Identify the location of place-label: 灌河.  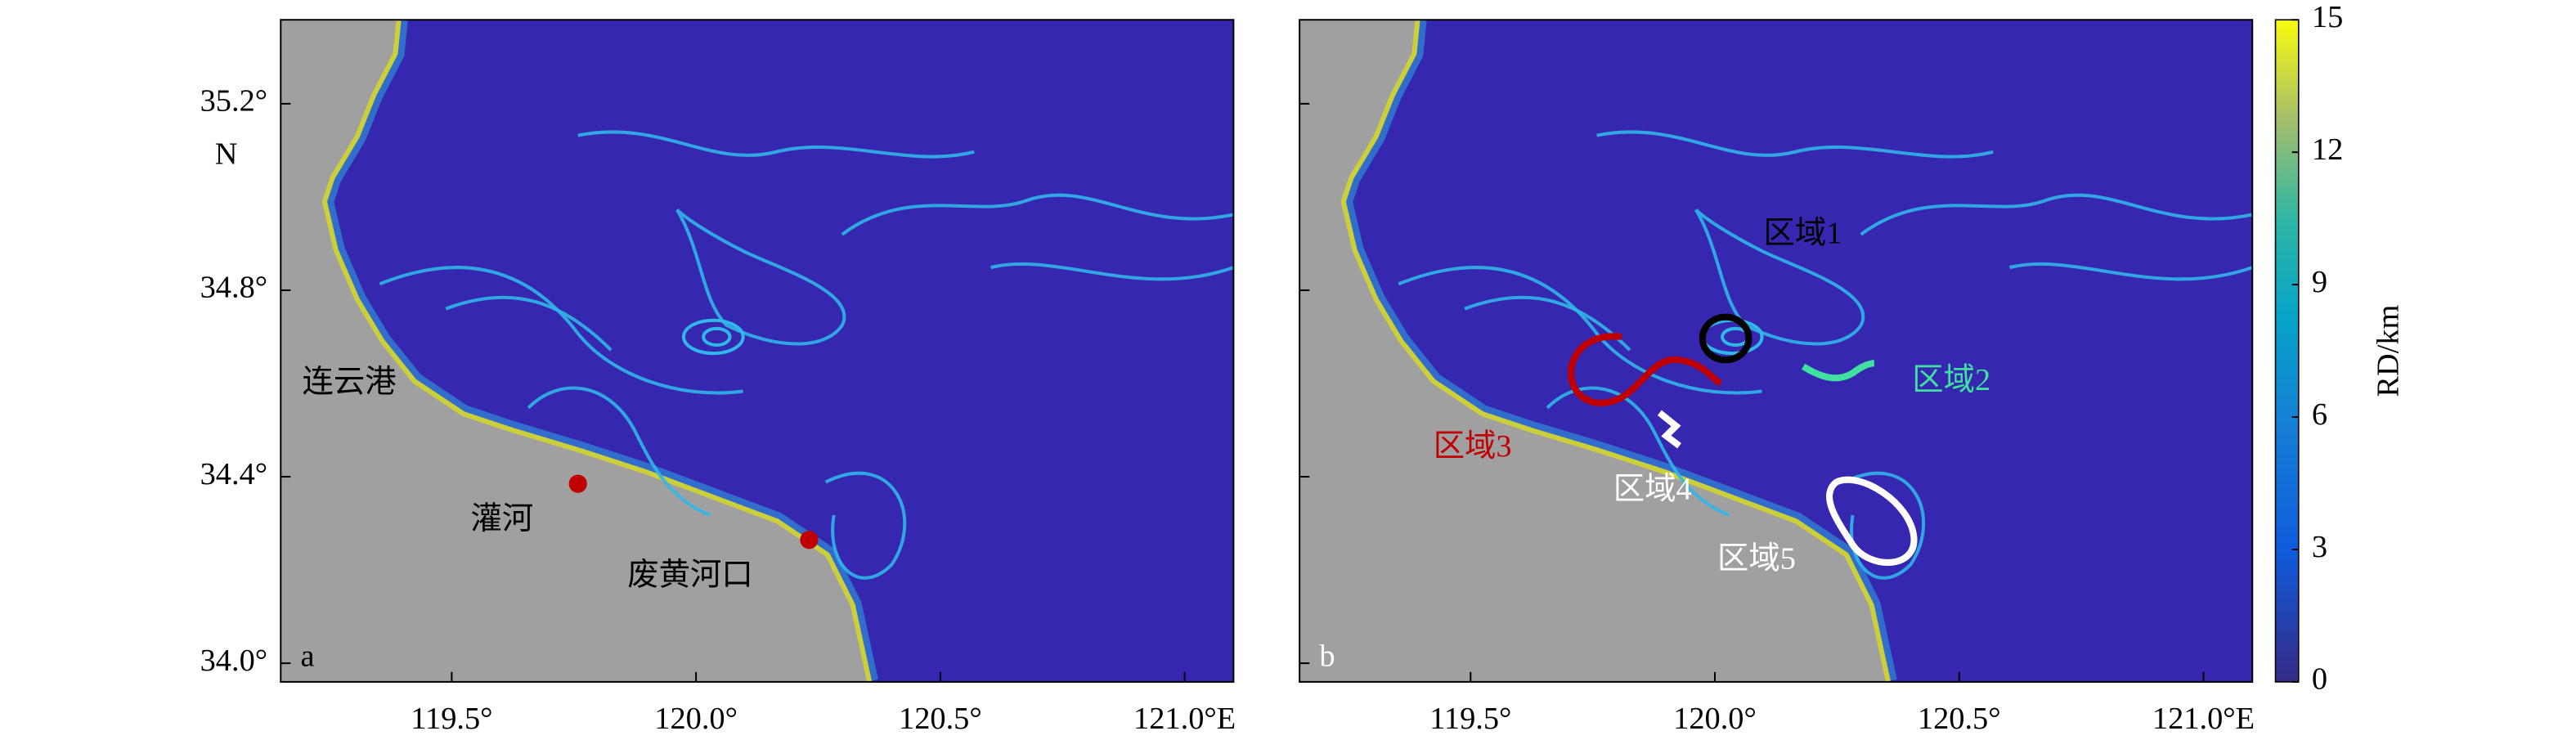
(501, 519).